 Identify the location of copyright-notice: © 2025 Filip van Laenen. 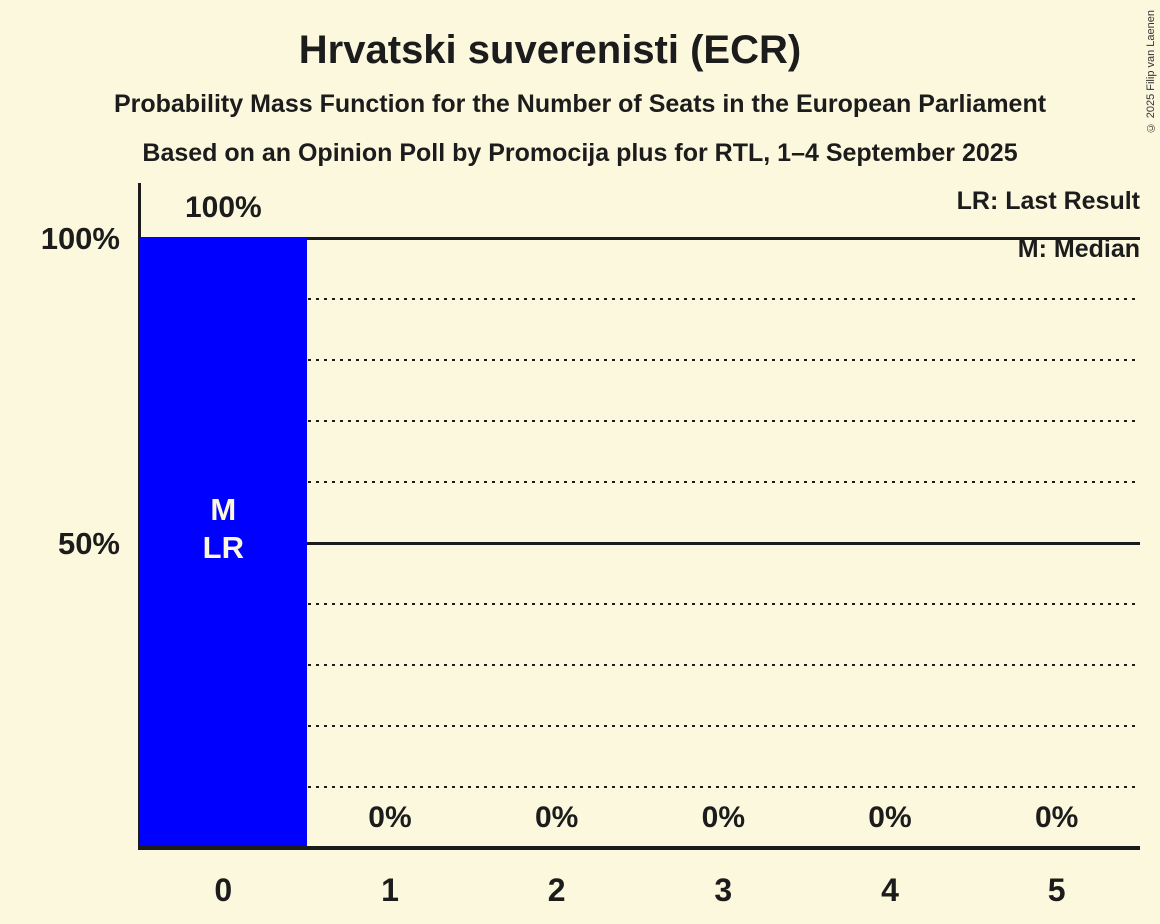
(1151, 72).